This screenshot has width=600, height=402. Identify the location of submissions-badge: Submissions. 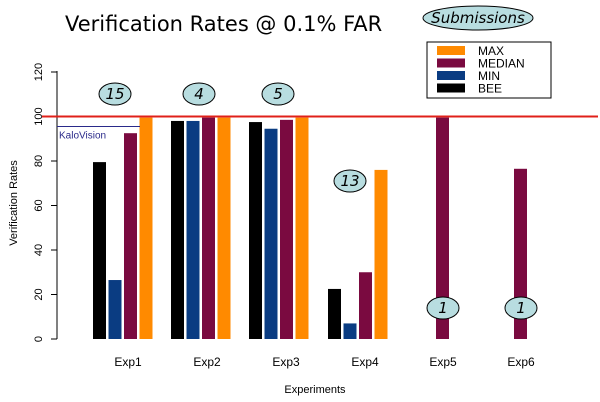
(478, 18).